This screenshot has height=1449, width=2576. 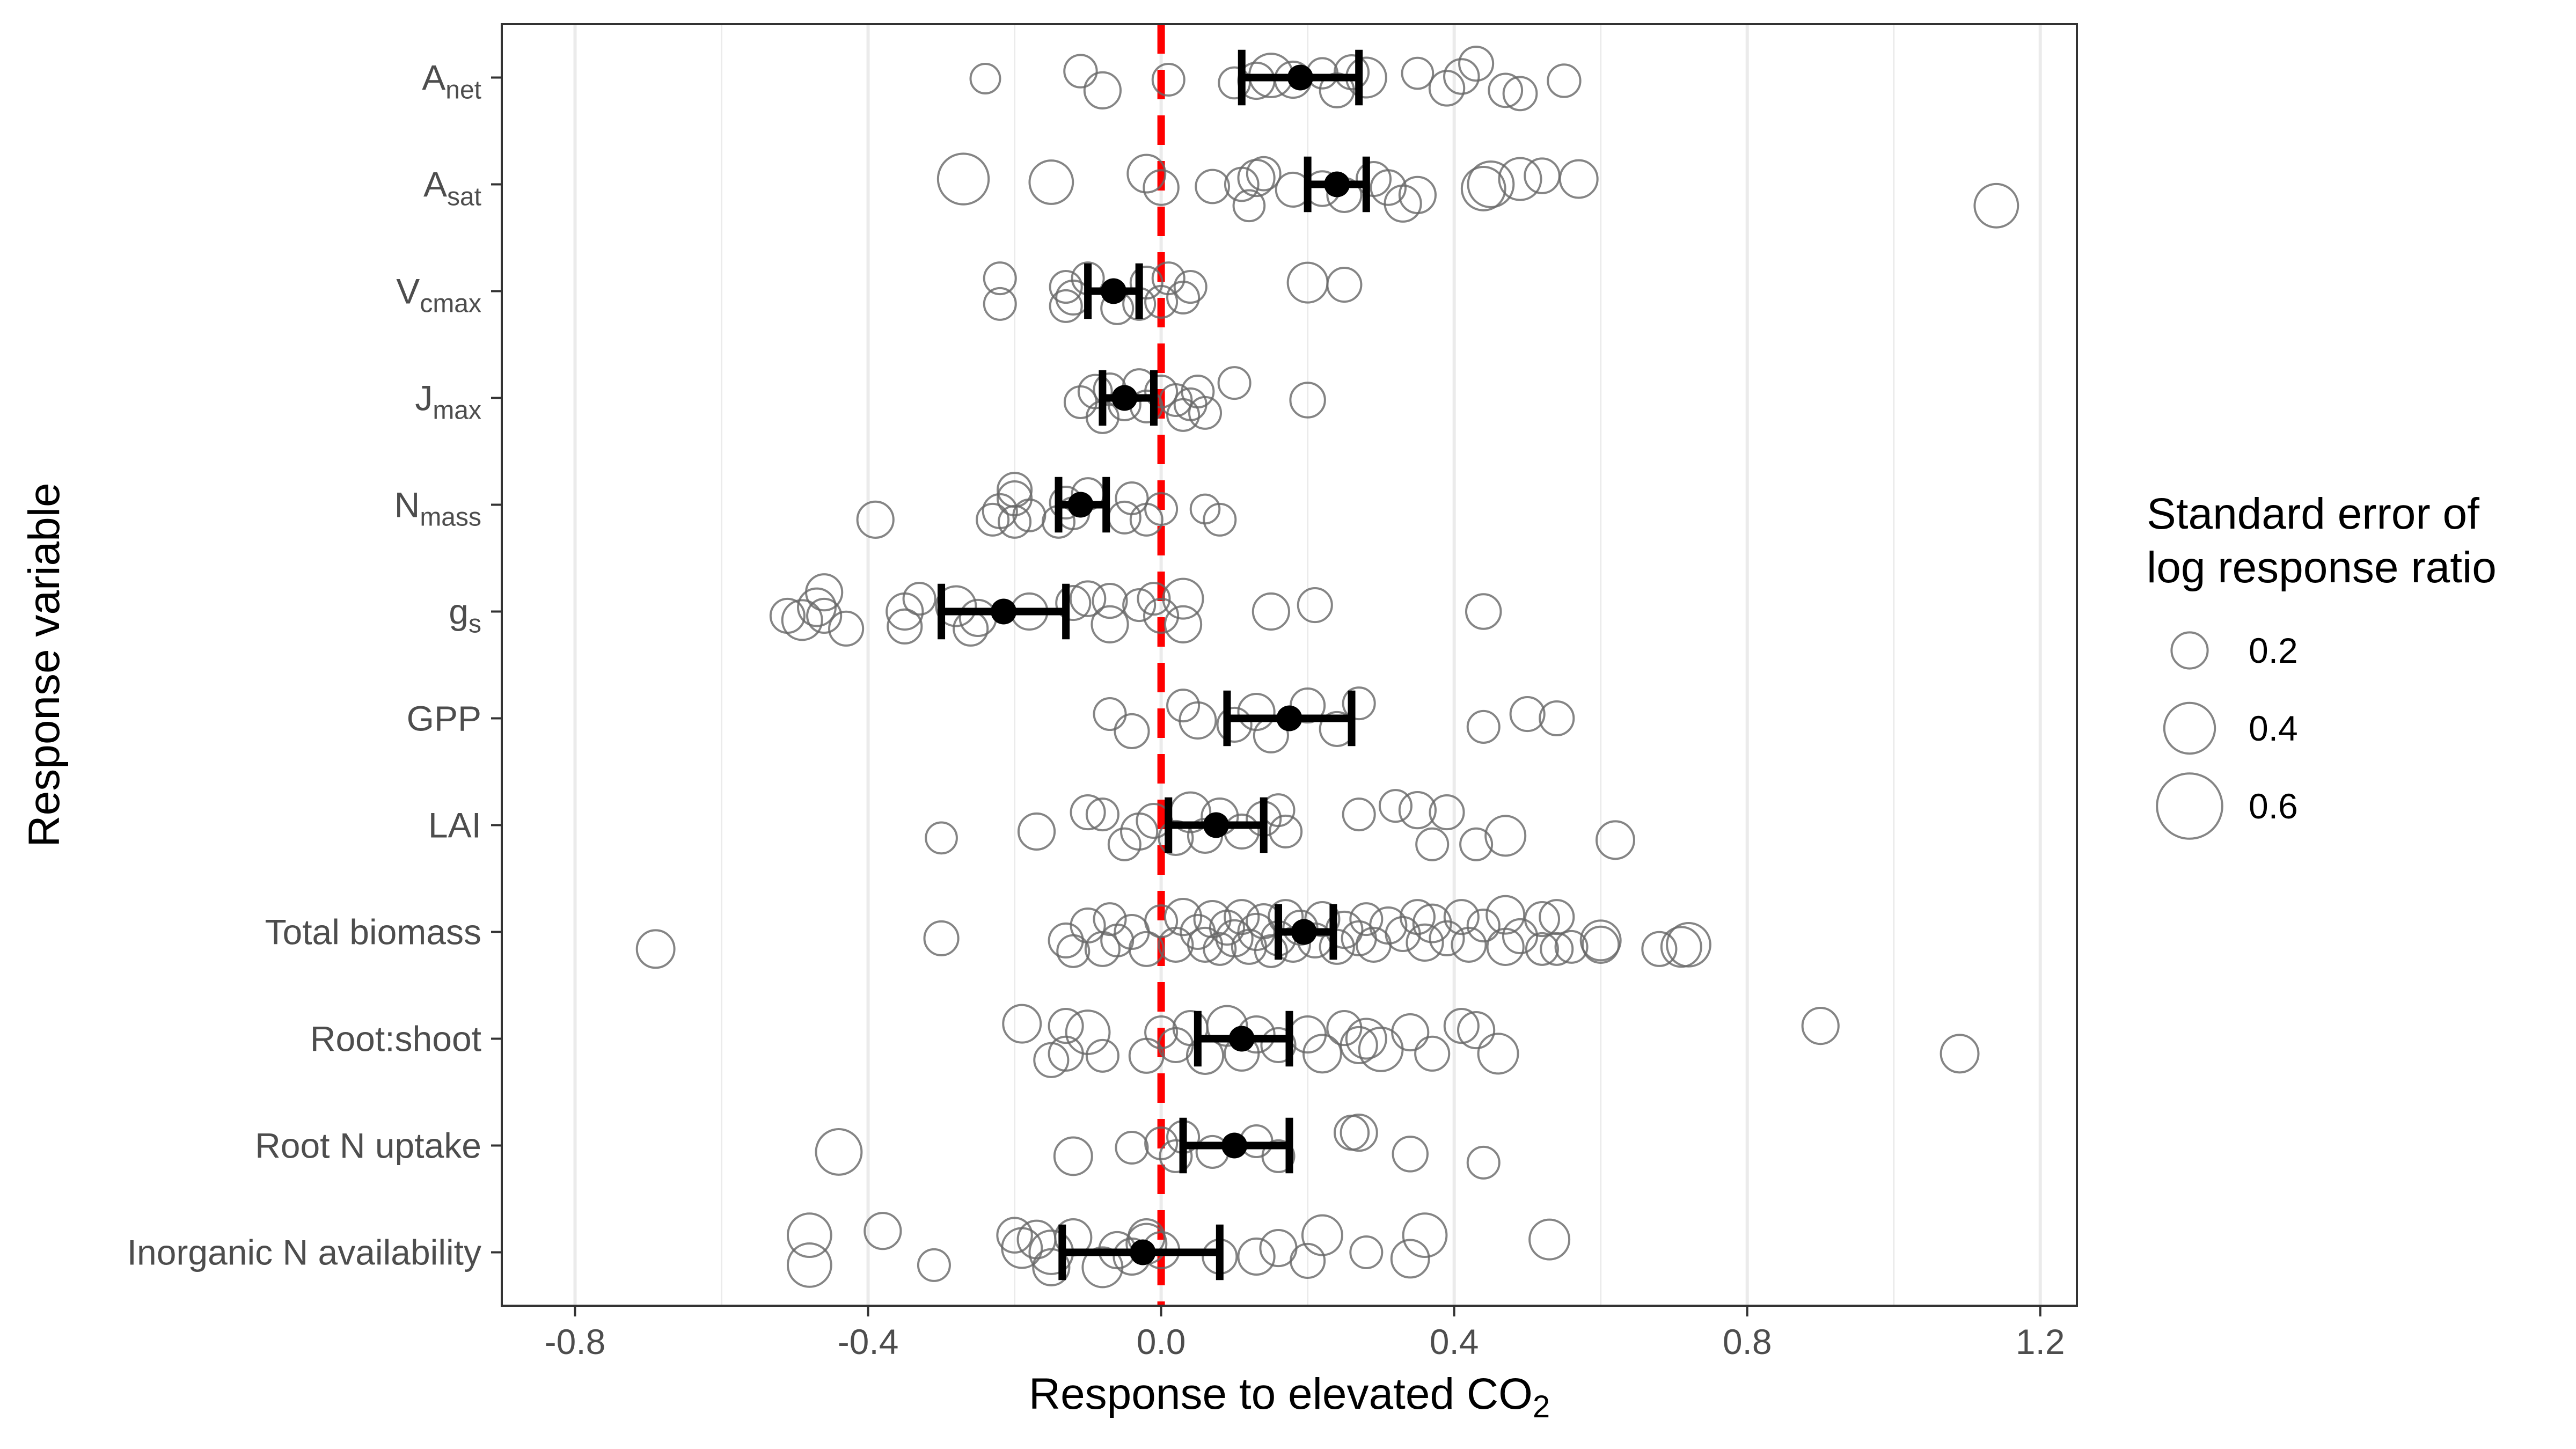 I want to click on y-category-label: GPP, so click(x=444, y=718).